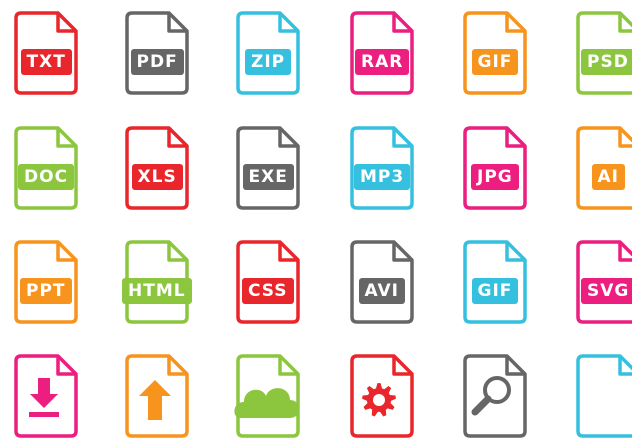  What do you see at coordinates (608, 177) in the screenshot?
I see `file-type-label: AI` at bounding box center [608, 177].